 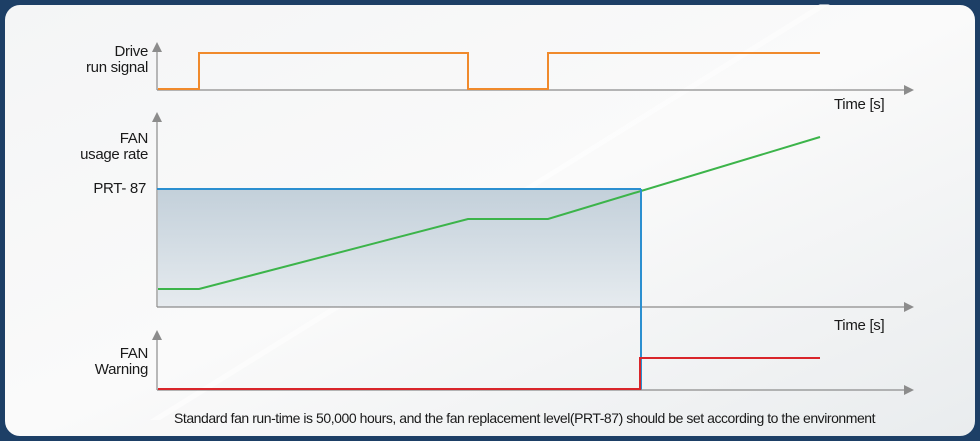 What do you see at coordinates (489, 71) in the screenshot?
I see `run-signal-trace` at bounding box center [489, 71].